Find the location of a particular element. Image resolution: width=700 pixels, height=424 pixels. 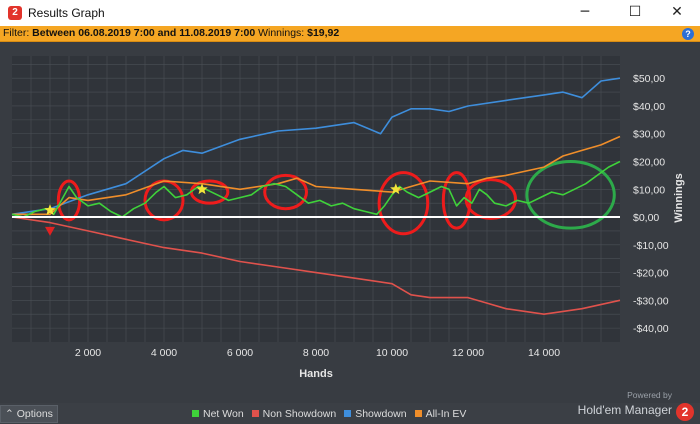

chart-legend: Net Won Non Showdown Showdown All-In EV is located at coordinates (333, 414).